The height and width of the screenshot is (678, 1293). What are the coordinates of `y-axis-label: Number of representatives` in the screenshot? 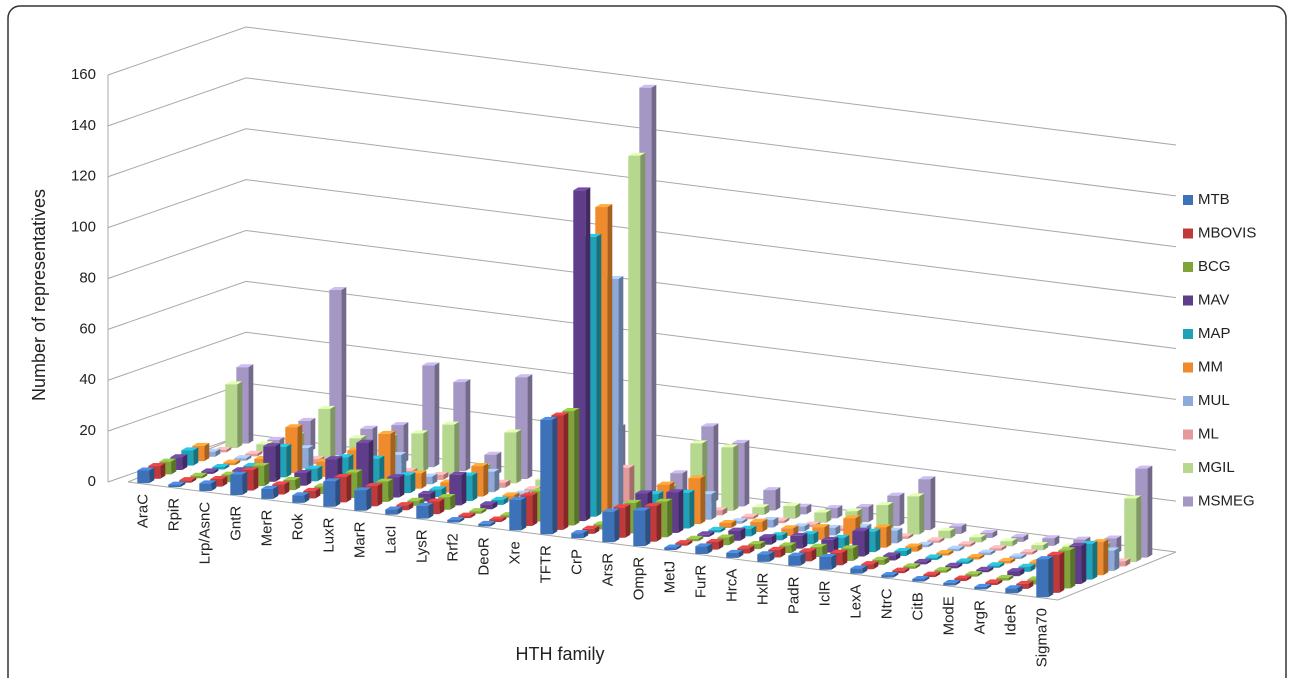 It's located at (39, 295).